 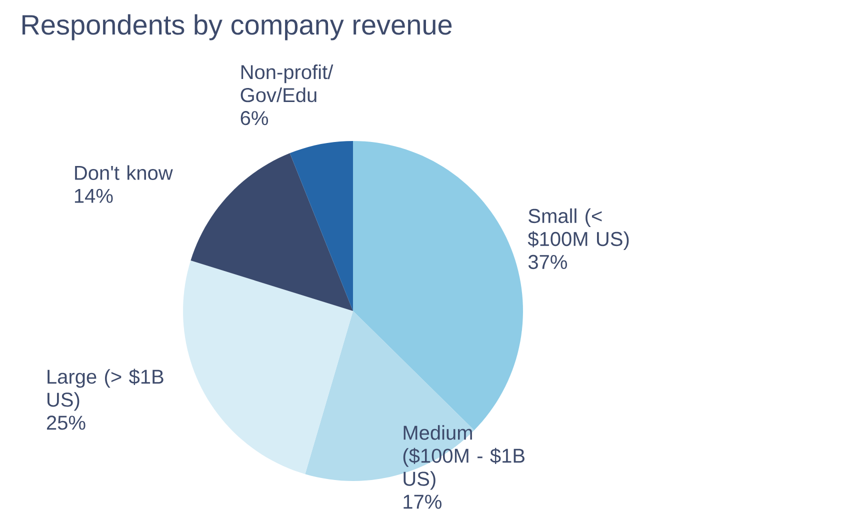 What do you see at coordinates (93, 195) in the screenshot?
I see `data-label: 14%` at bounding box center [93, 195].